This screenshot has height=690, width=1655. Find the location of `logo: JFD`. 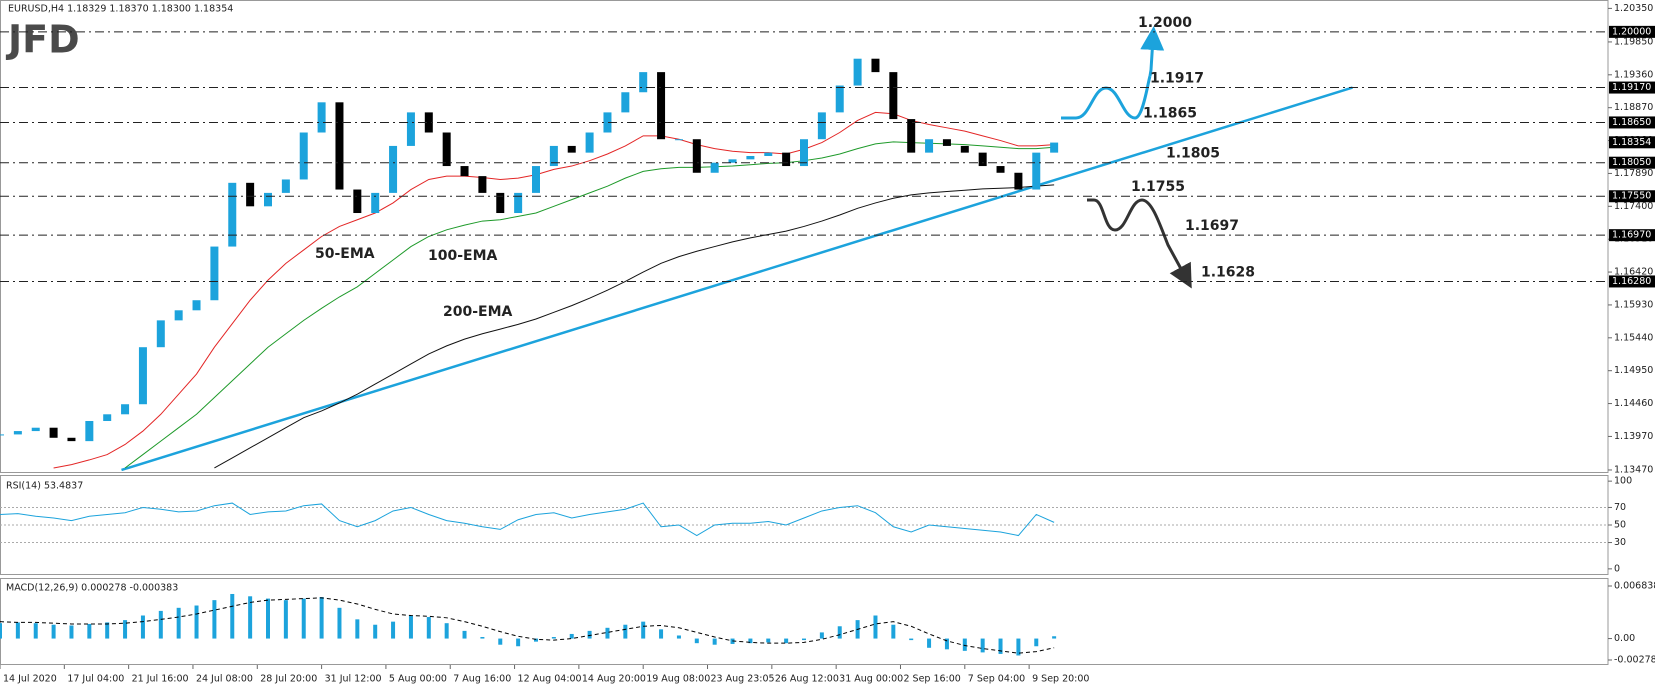

logo: JFD is located at coordinates (42, 40).